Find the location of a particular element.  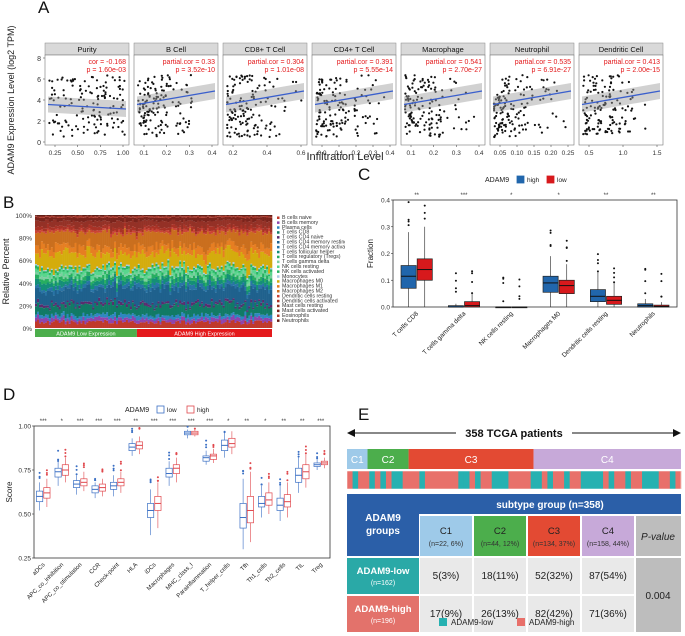

y-tick-label: 0.50 is located at coordinates (24, 515).